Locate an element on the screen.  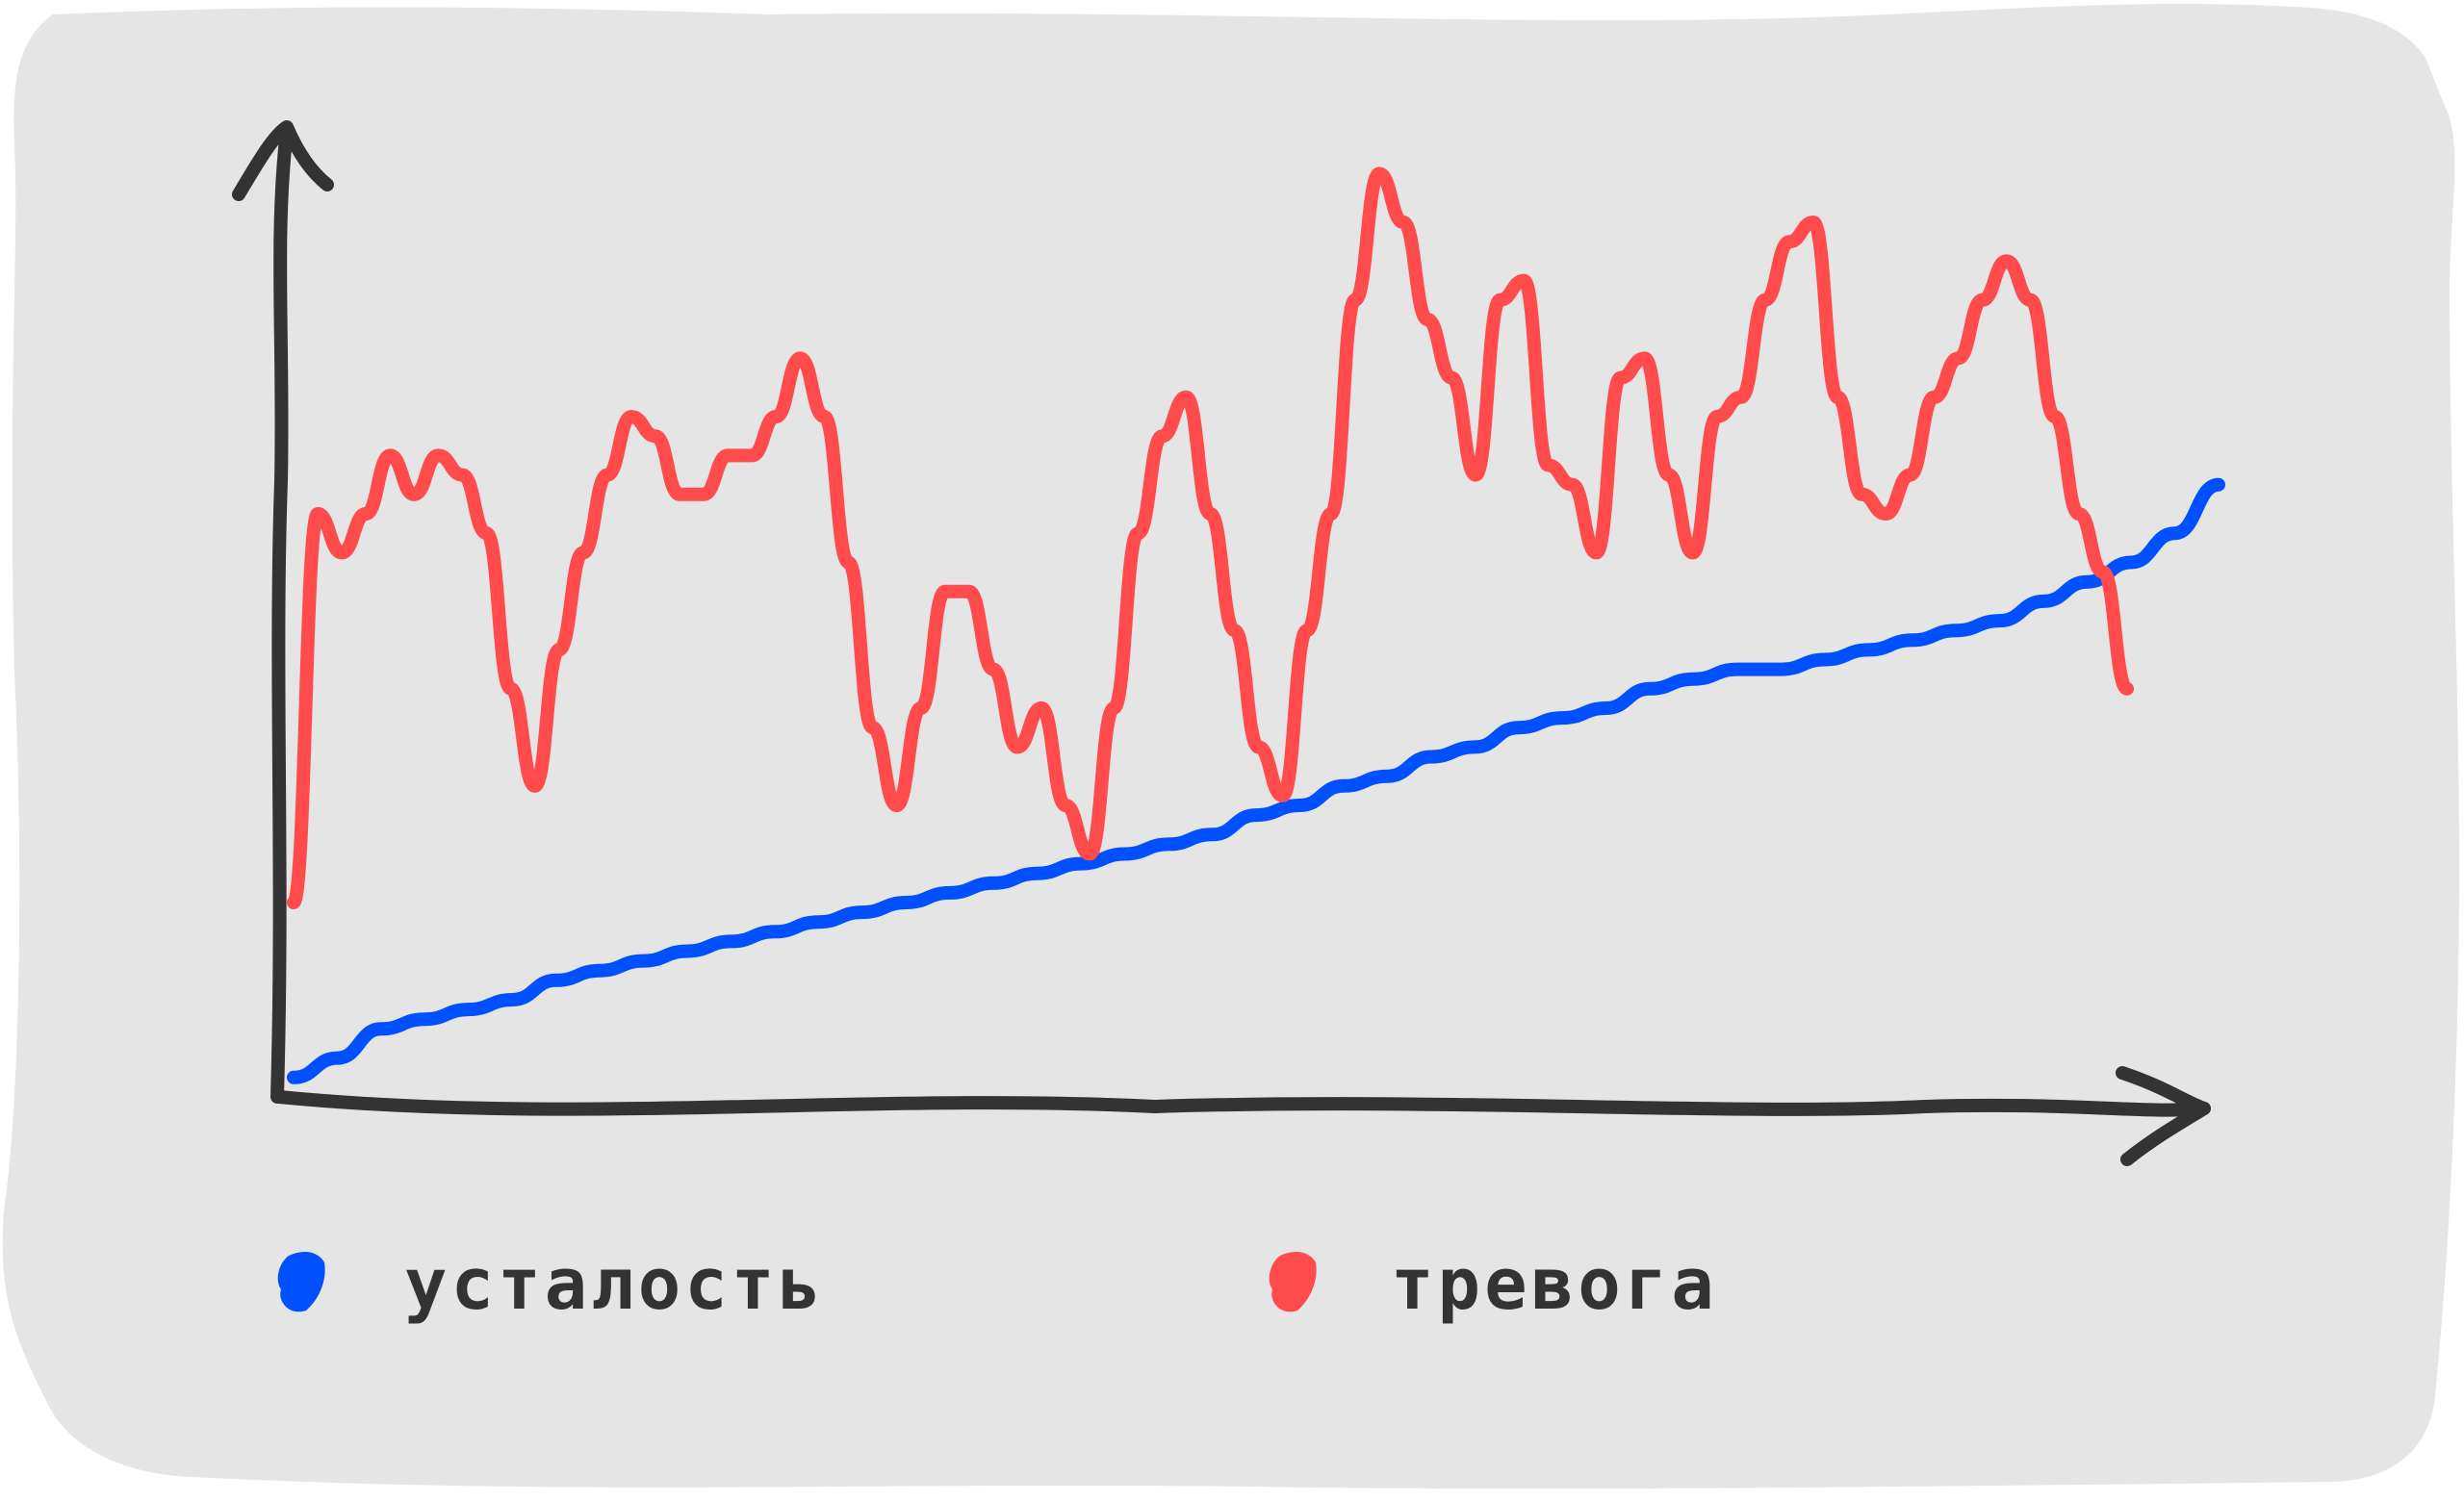
y-axis is located at coordinates (283, 612).